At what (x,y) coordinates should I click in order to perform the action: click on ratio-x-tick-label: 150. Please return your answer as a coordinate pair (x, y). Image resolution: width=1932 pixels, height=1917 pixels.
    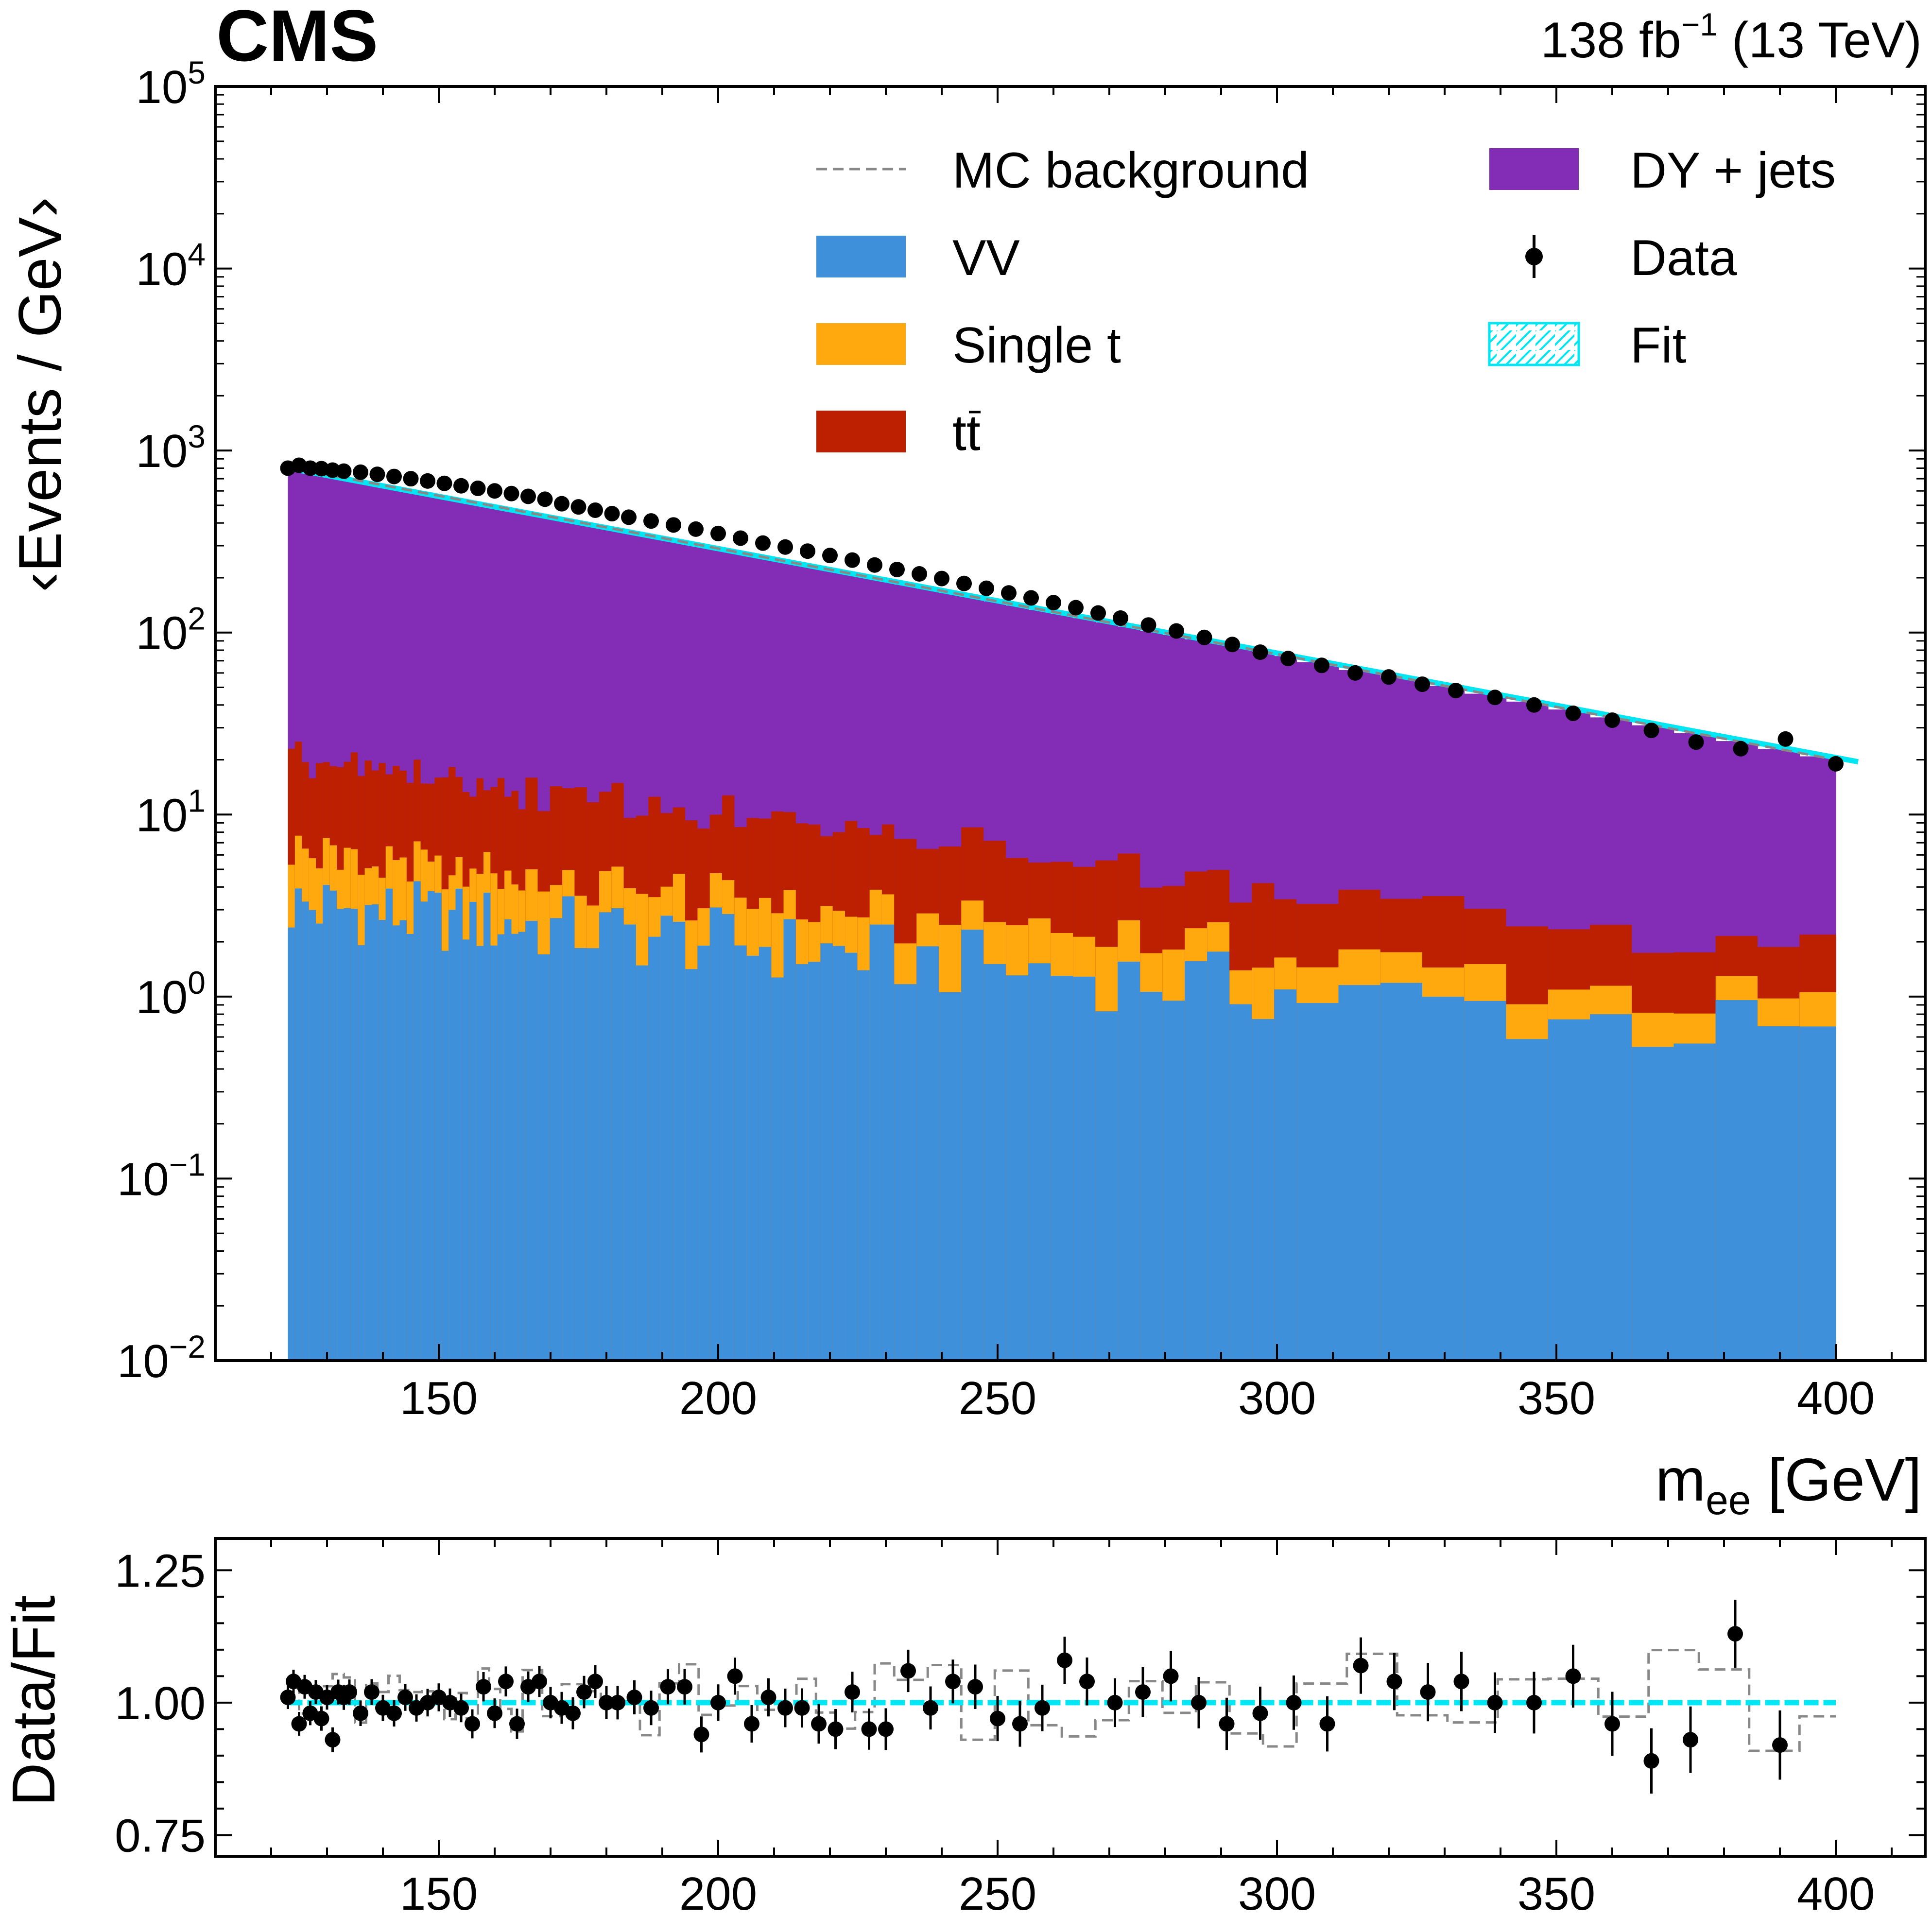
    Looking at the image, I should click on (439, 1893).